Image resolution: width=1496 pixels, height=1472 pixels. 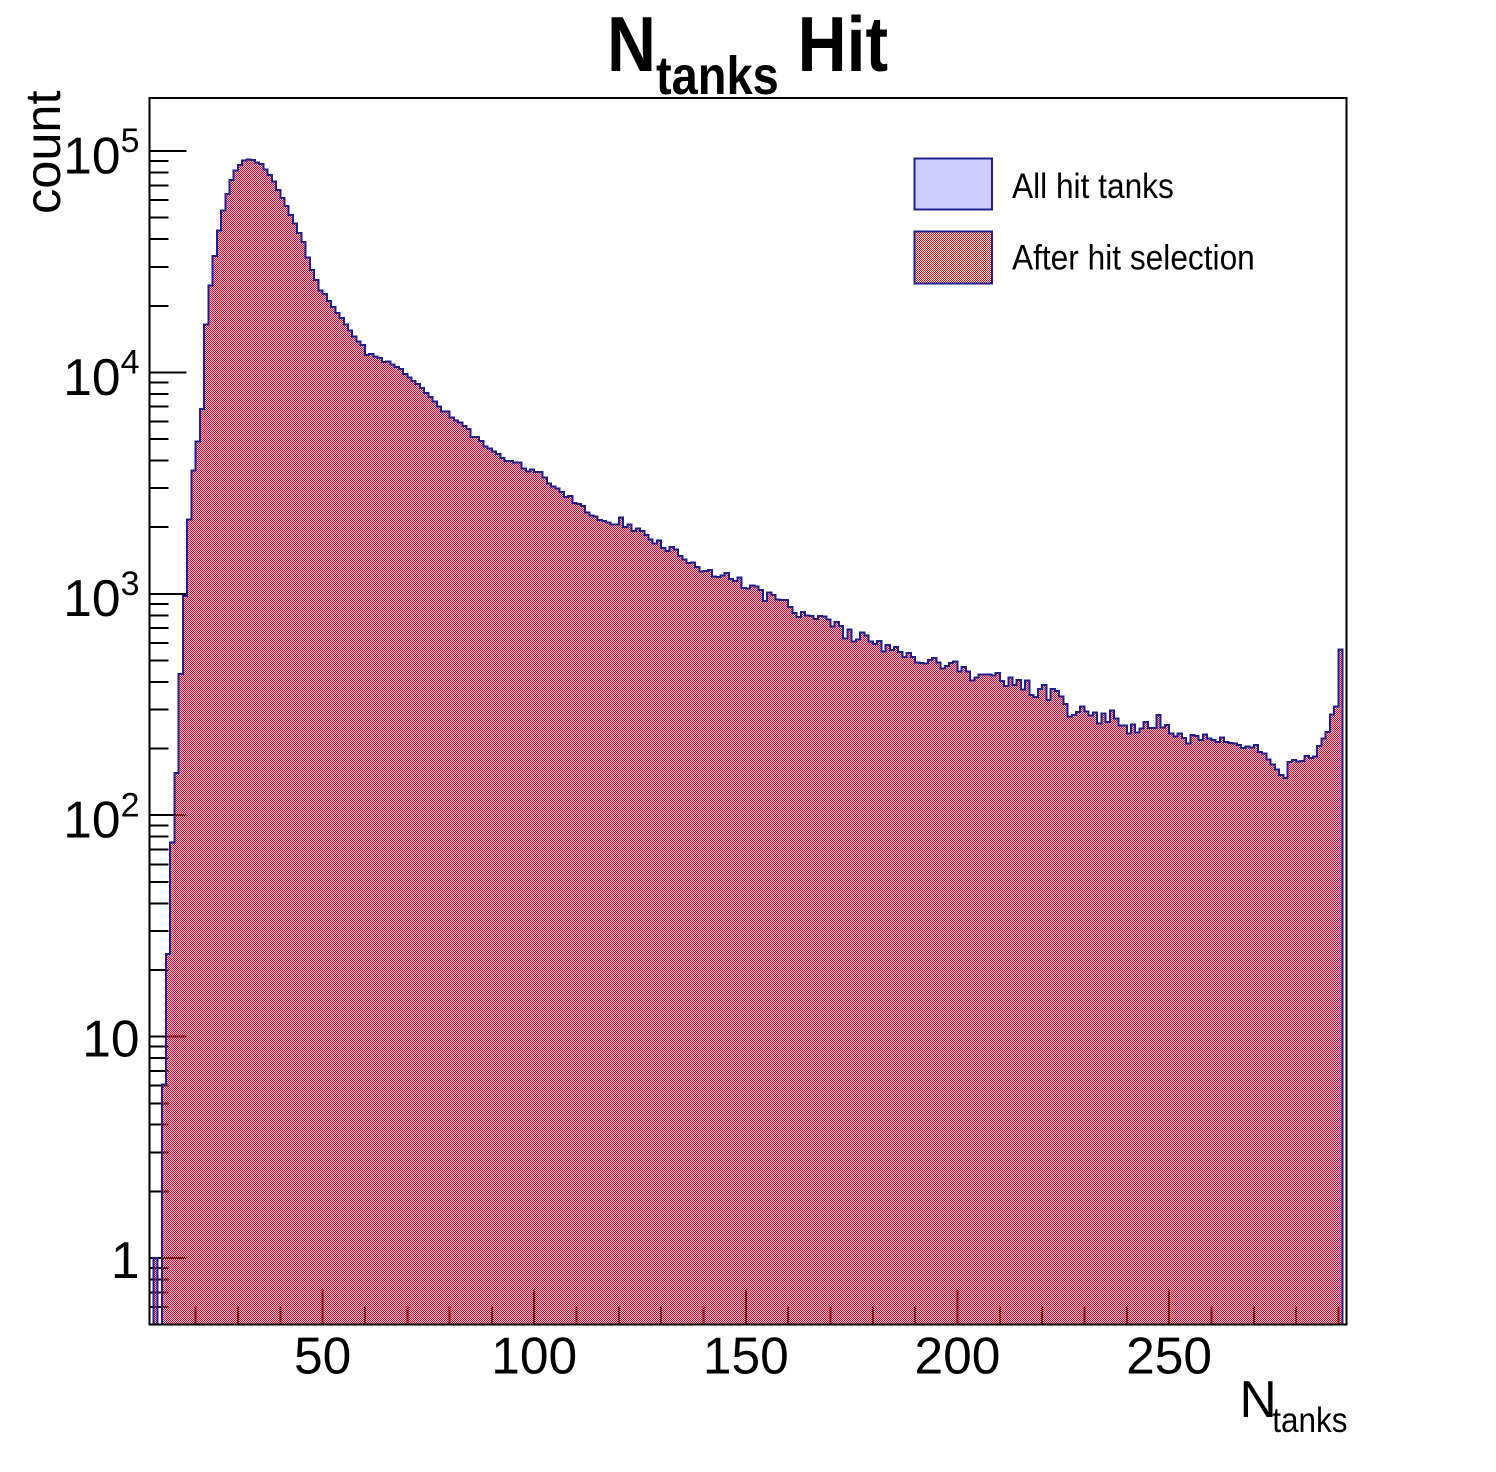 I want to click on svg-text: 250, so click(x=1169, y=1356).